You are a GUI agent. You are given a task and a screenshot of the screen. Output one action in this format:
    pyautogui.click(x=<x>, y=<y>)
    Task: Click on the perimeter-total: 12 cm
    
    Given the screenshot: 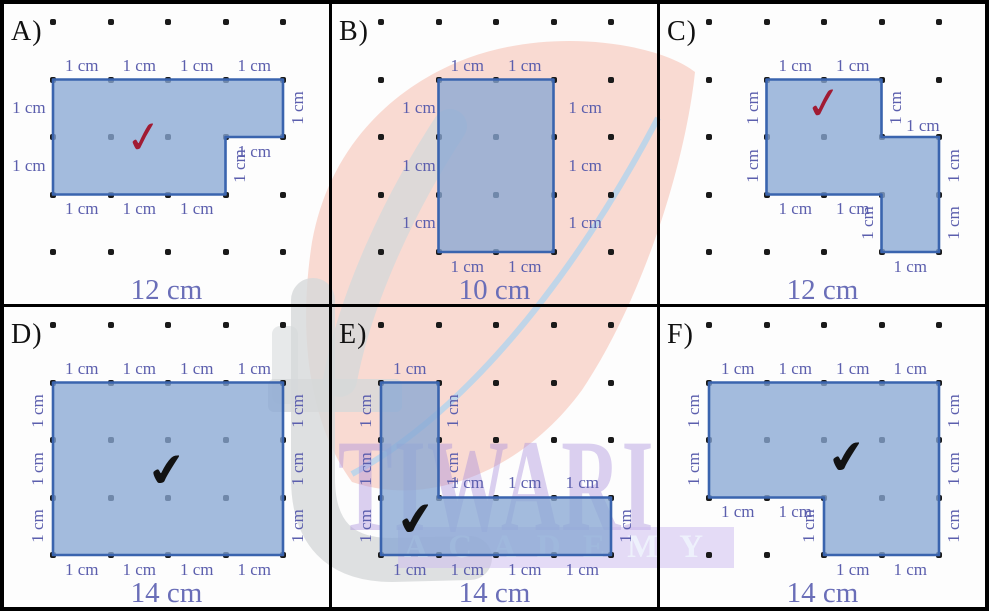 What is the action you would take?
    pyautogui.click(x=166, y=290)
    